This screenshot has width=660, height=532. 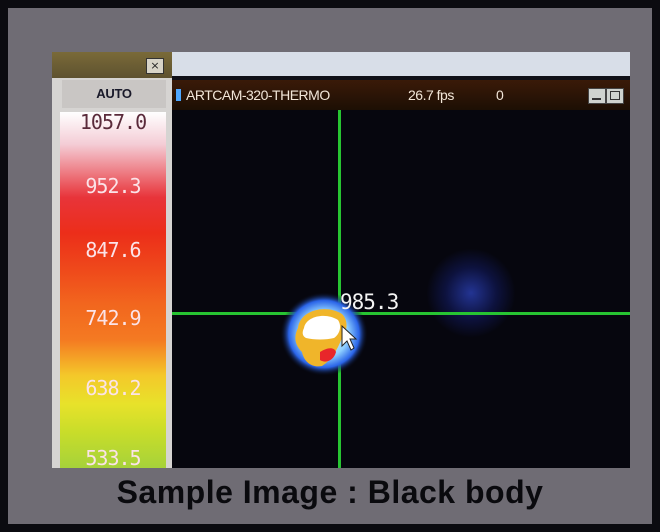 What do you see at coordinates (112, 65) in the screenshot?
I see `palette-titlebar: ×` at bounding box center [112, 65].